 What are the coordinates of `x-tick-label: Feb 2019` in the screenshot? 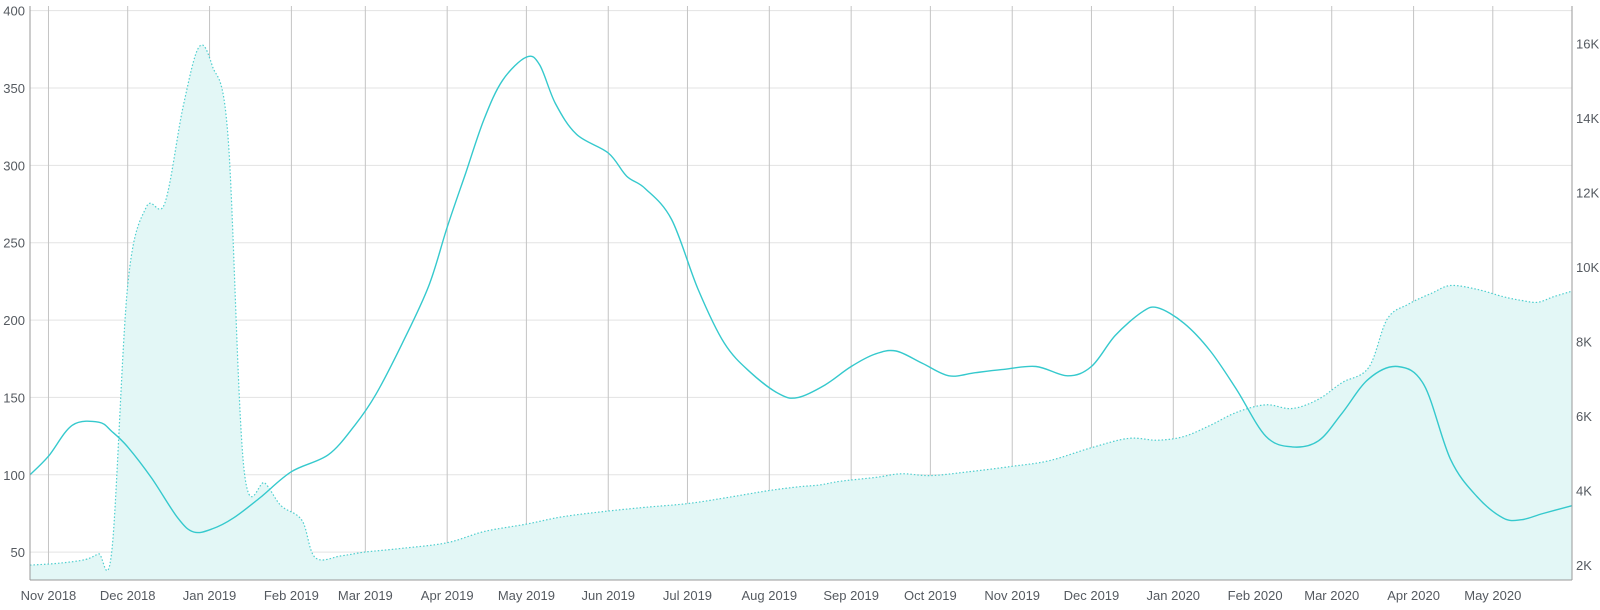 It's located at (291, 595).